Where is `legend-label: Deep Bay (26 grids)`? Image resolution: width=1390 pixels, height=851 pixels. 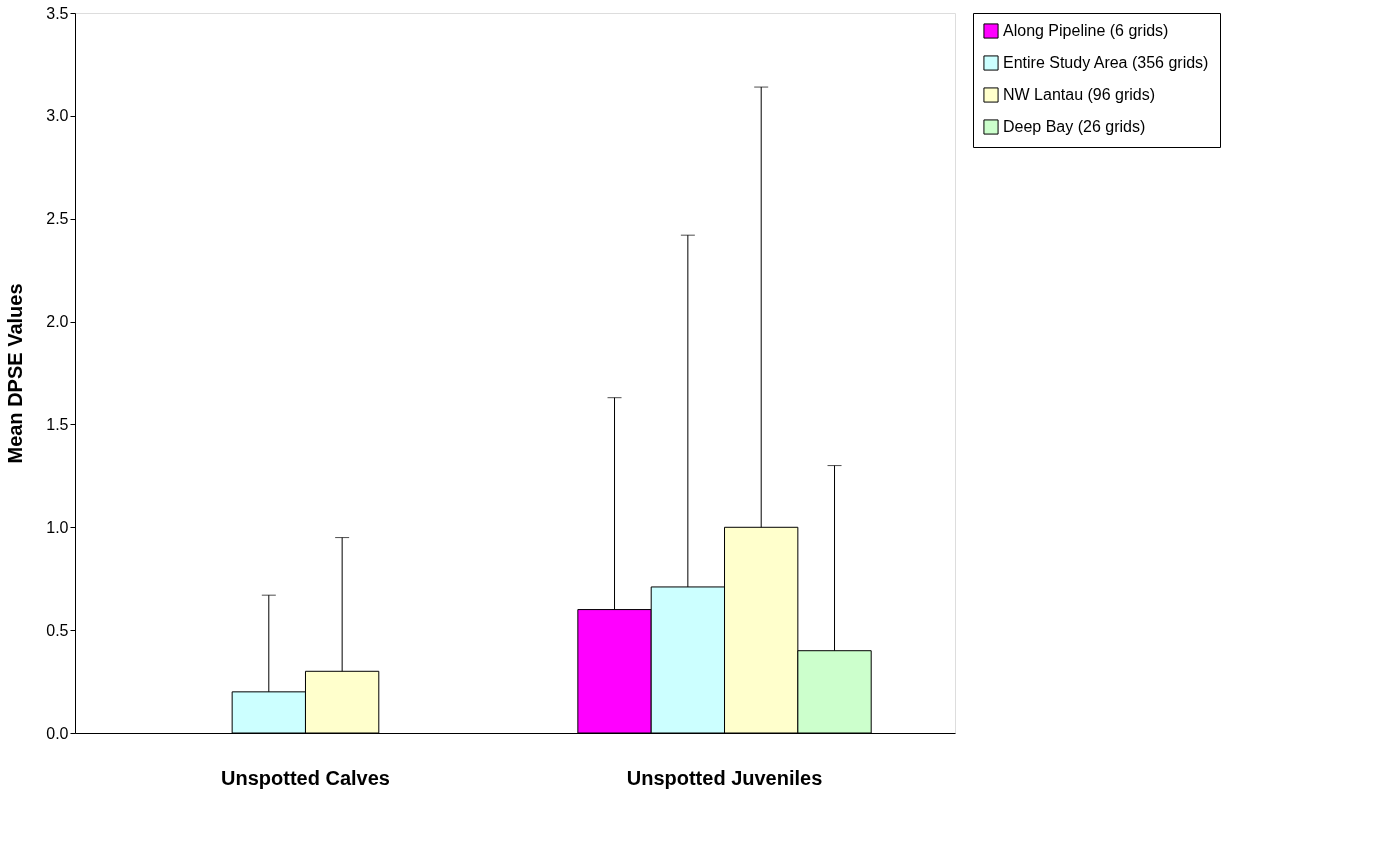 legend-label: Deep Bay (26 grids) is located at coordinates (1074, 126).